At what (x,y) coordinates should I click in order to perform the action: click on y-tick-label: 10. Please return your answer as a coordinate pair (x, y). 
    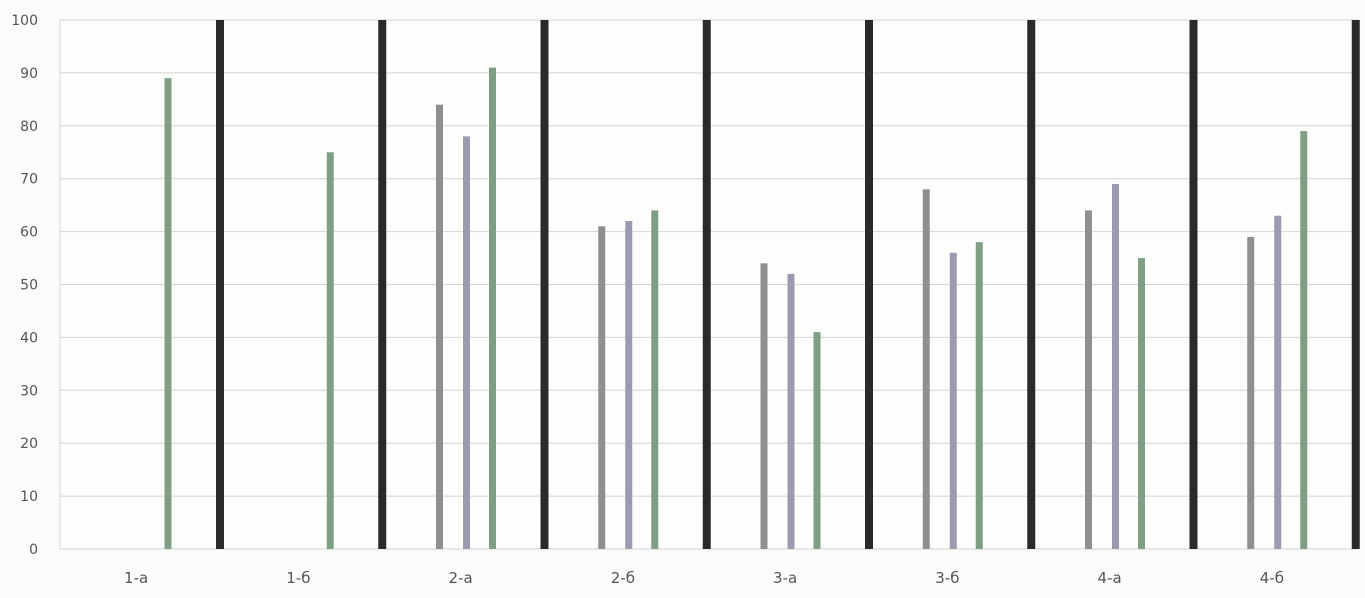
    Looking at the image, I should click on (29, 497).